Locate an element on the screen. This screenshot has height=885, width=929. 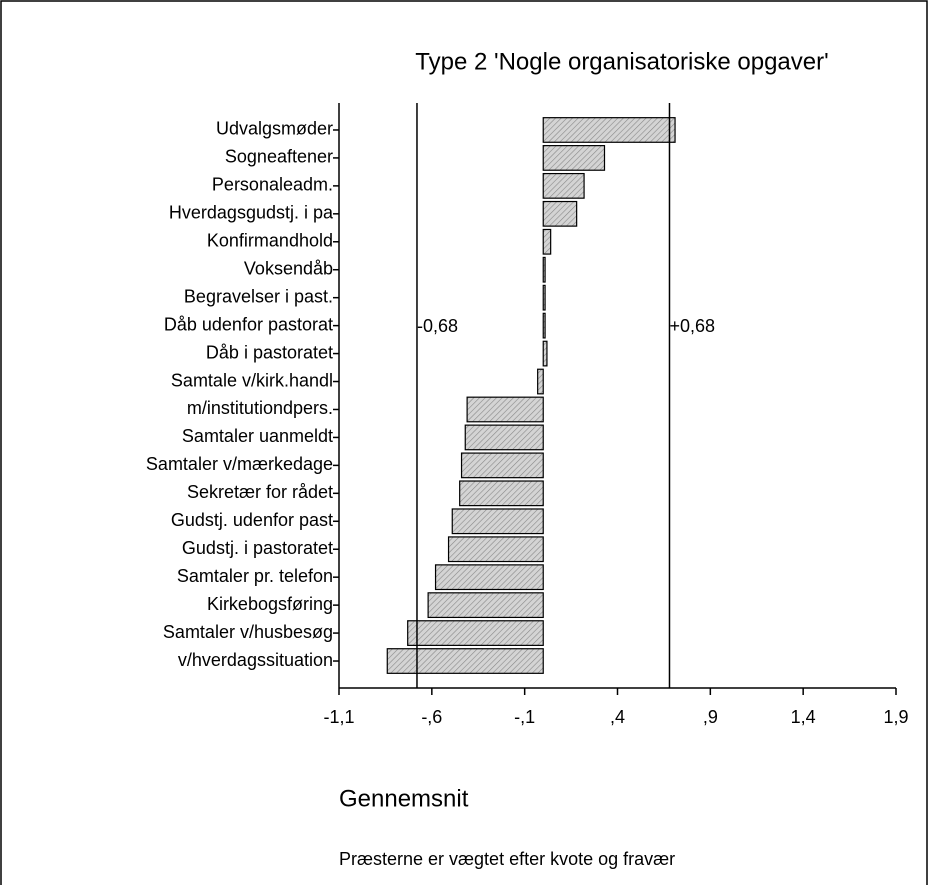
x-tick-label: 1,4 is located at coordinates (803, 717).